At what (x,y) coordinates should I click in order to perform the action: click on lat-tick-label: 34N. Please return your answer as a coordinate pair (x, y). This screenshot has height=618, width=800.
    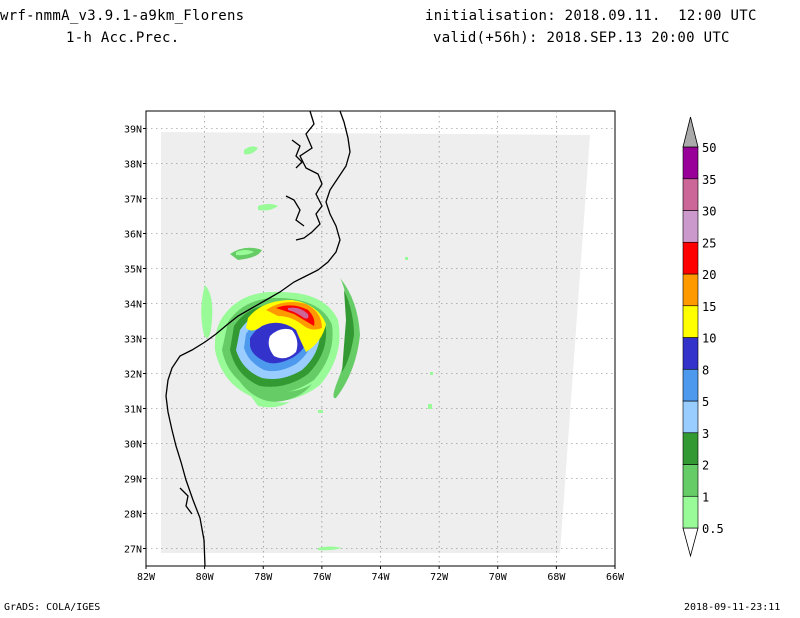
    Looking at the image, I should click on (133, 305).